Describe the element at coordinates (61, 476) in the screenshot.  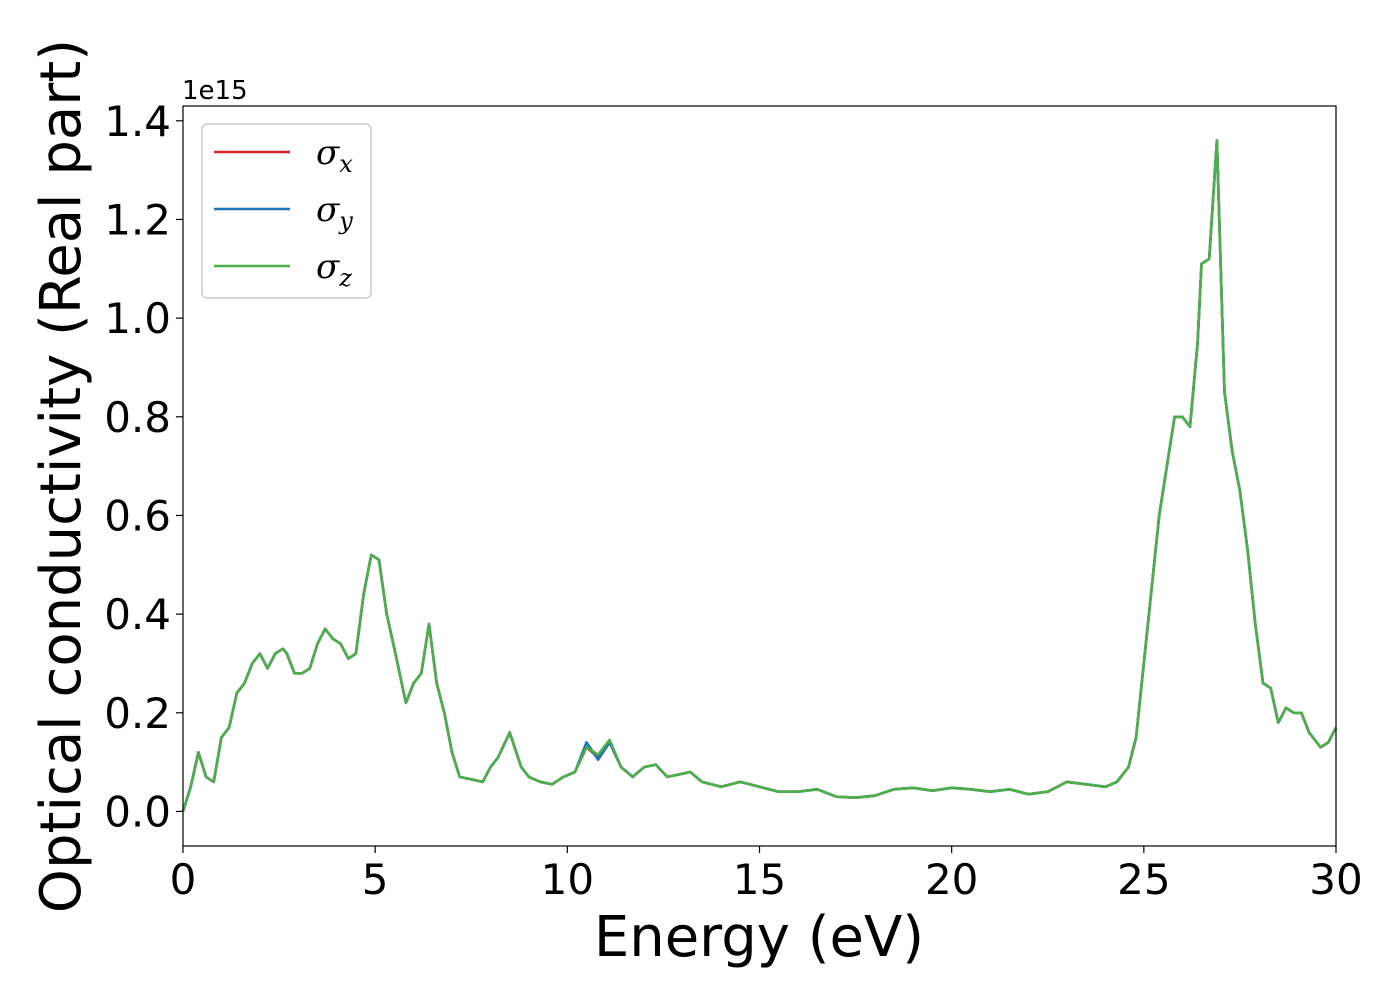
I see `y-axis-title: Optical conductivity (Real part)` at that location.